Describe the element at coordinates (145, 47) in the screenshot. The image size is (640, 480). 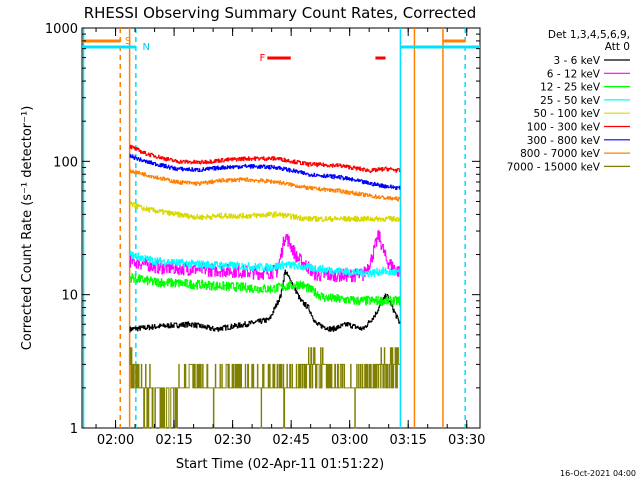
I see `marker-label-n: N` at that location.